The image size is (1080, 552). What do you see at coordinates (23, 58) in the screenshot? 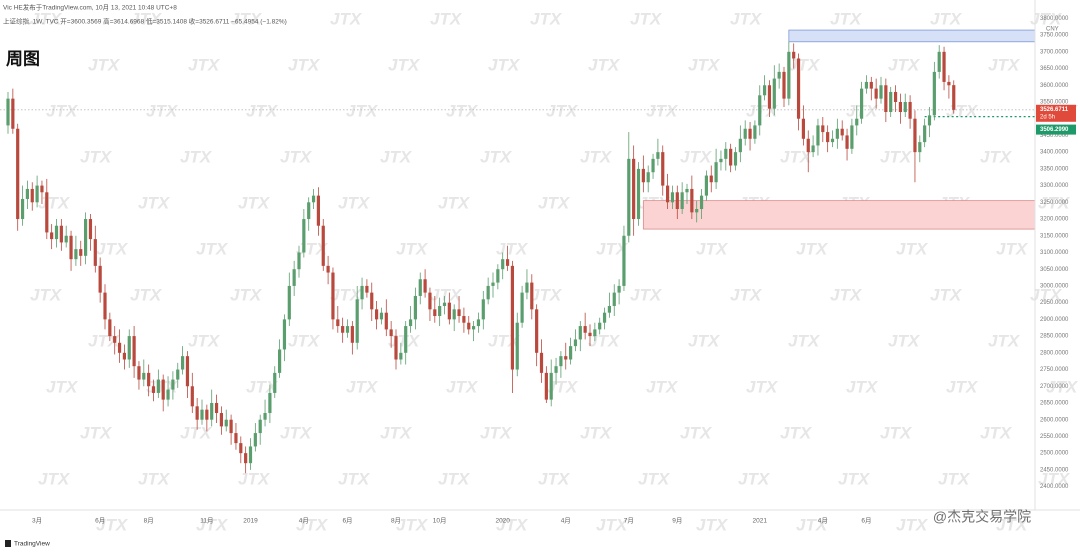
I see `chart-label: 周图` at bounding box center [23, 58].